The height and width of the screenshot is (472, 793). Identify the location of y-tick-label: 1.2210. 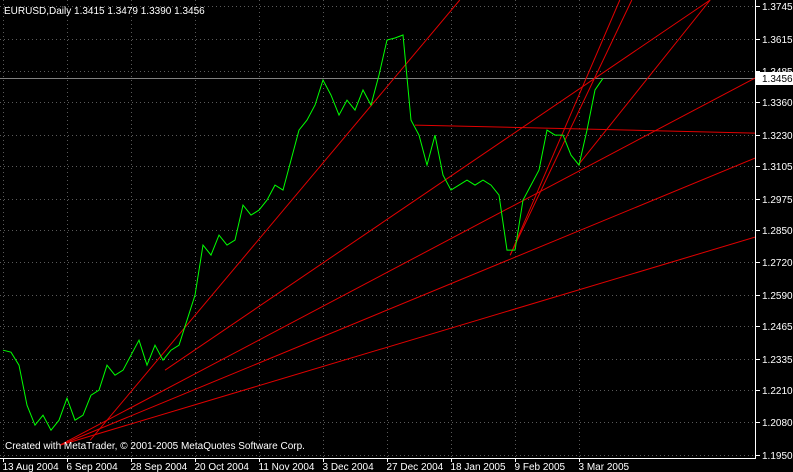
(777, 391).